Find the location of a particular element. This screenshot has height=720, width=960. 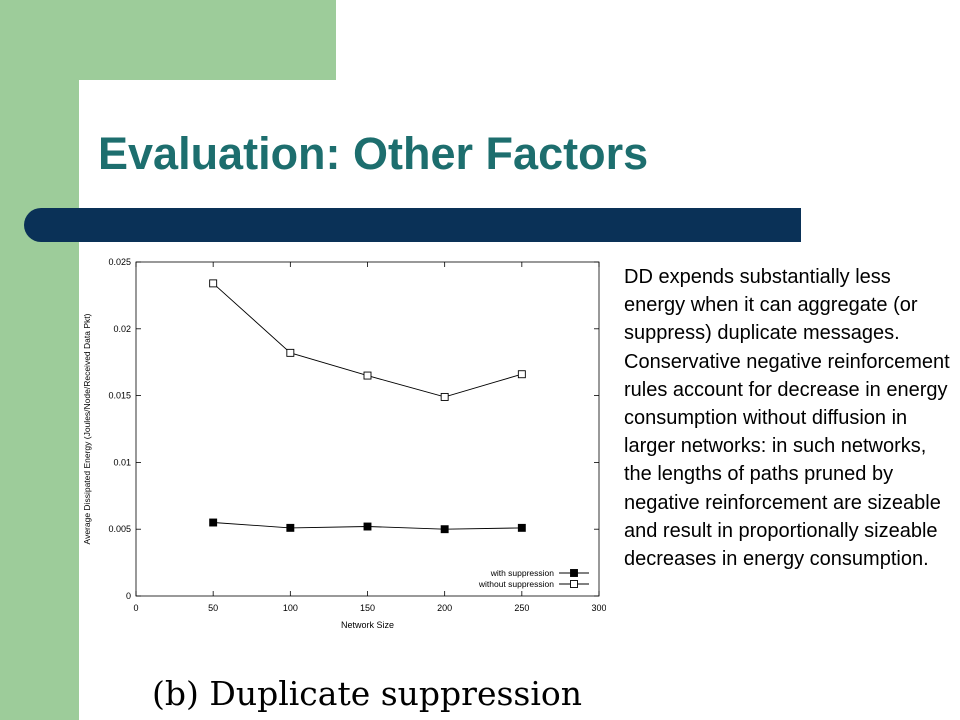

title-underline-bar is located at coordinates (412, 225).